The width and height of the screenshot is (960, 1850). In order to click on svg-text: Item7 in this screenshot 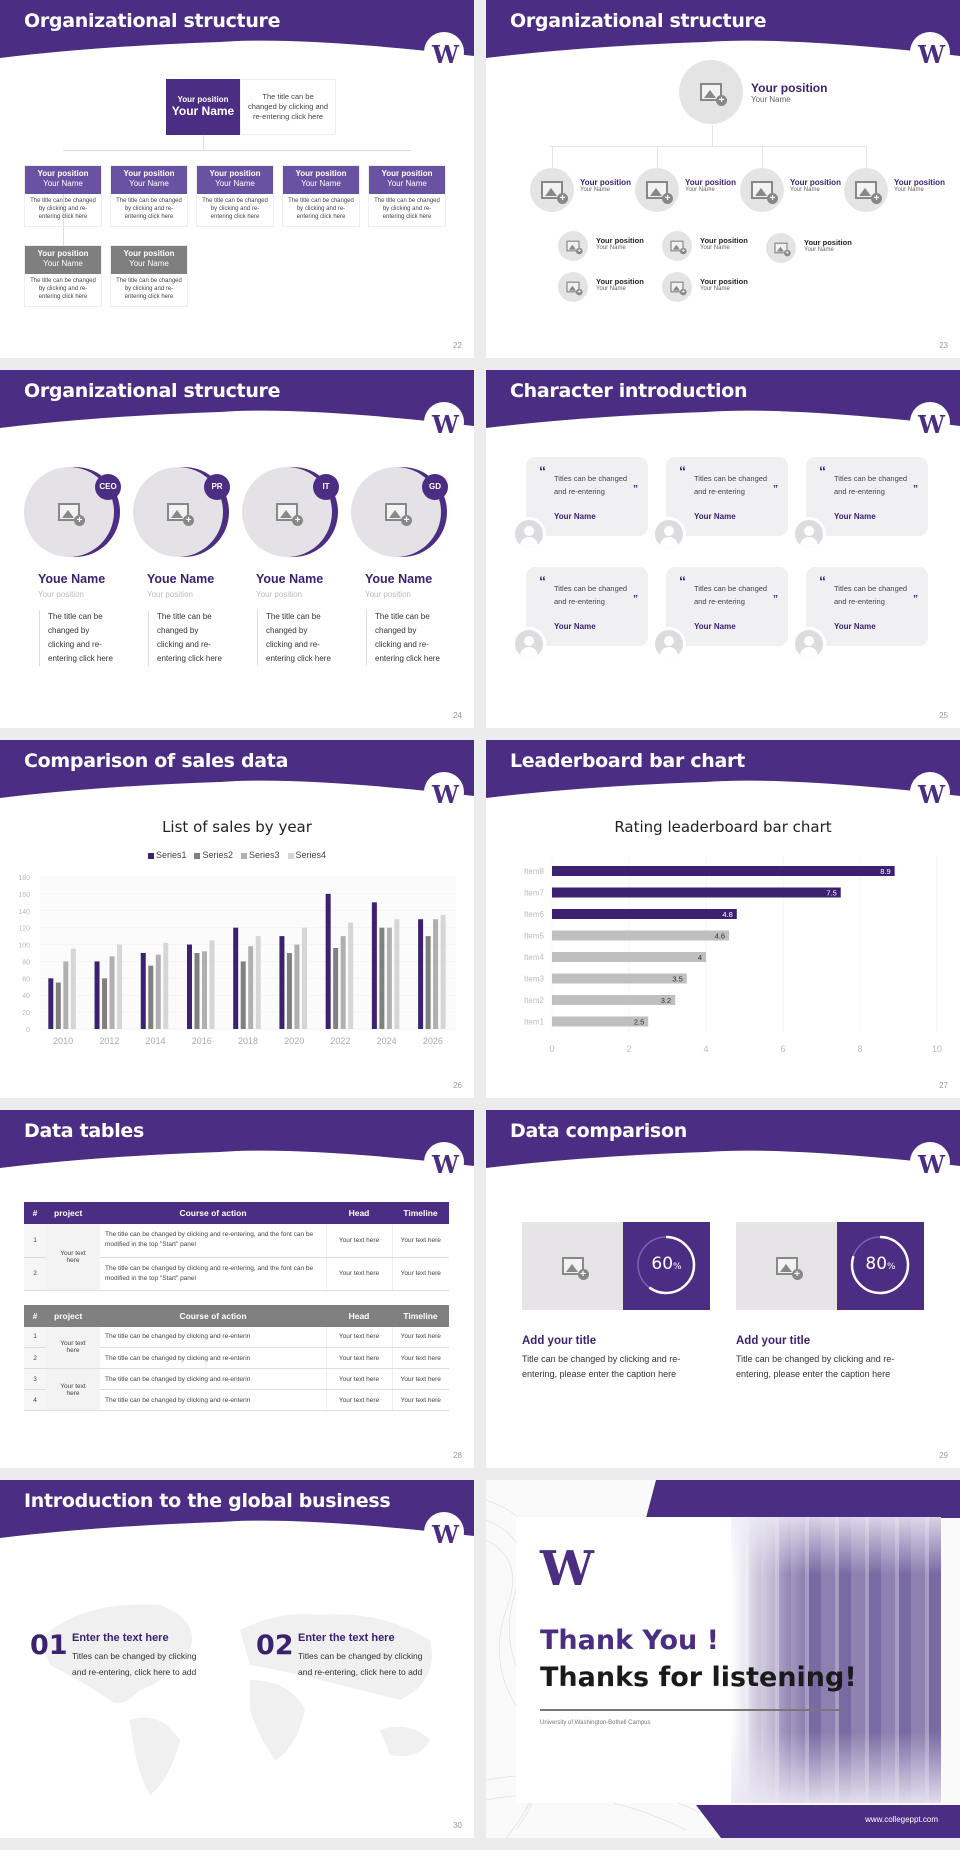, I will do `click(534, 893)`.